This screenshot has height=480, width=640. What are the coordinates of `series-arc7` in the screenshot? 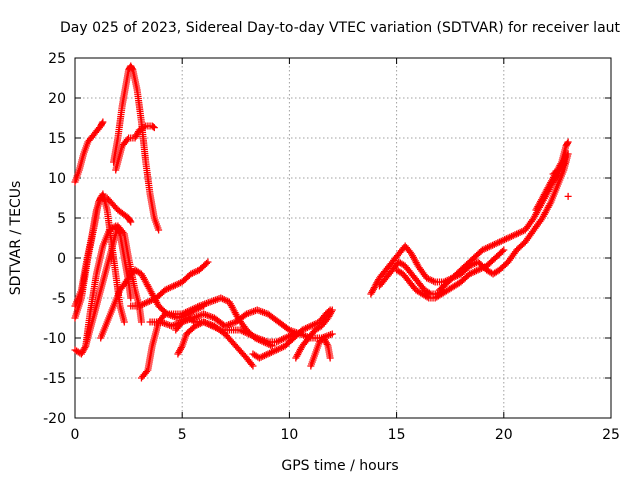 It's located at (135, 148).